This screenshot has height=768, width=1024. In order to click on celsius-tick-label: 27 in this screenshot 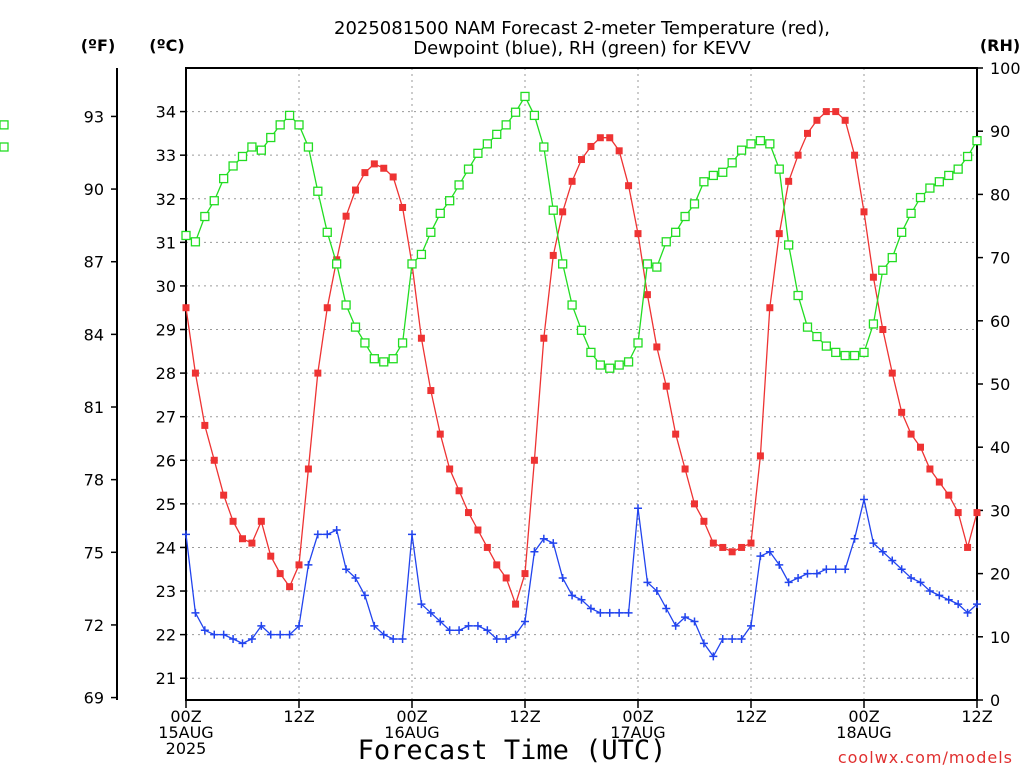, I will do `click(166, 417)`.